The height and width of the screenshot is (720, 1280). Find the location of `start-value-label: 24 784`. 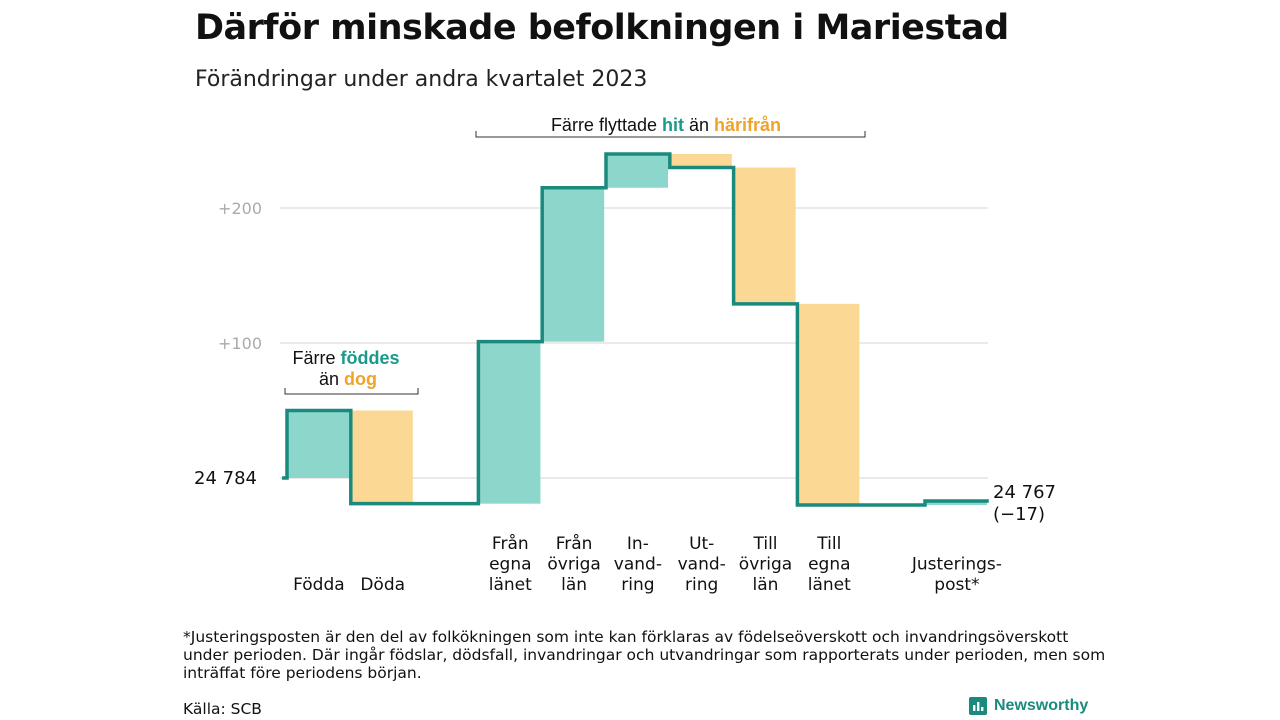

start-value-label: 24 784 is located at coordinates (225, 478).